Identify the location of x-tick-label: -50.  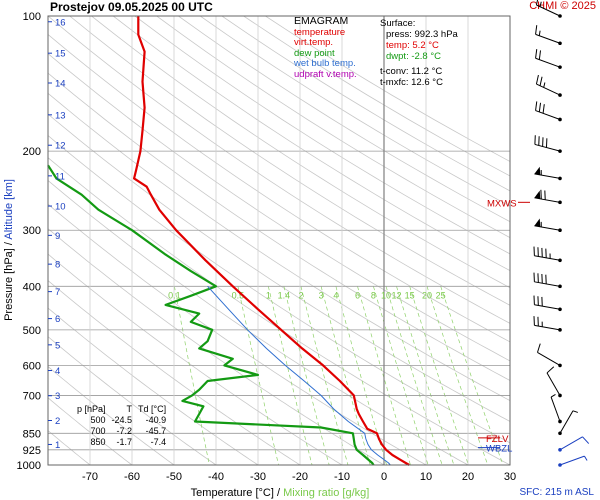
(174, 477).